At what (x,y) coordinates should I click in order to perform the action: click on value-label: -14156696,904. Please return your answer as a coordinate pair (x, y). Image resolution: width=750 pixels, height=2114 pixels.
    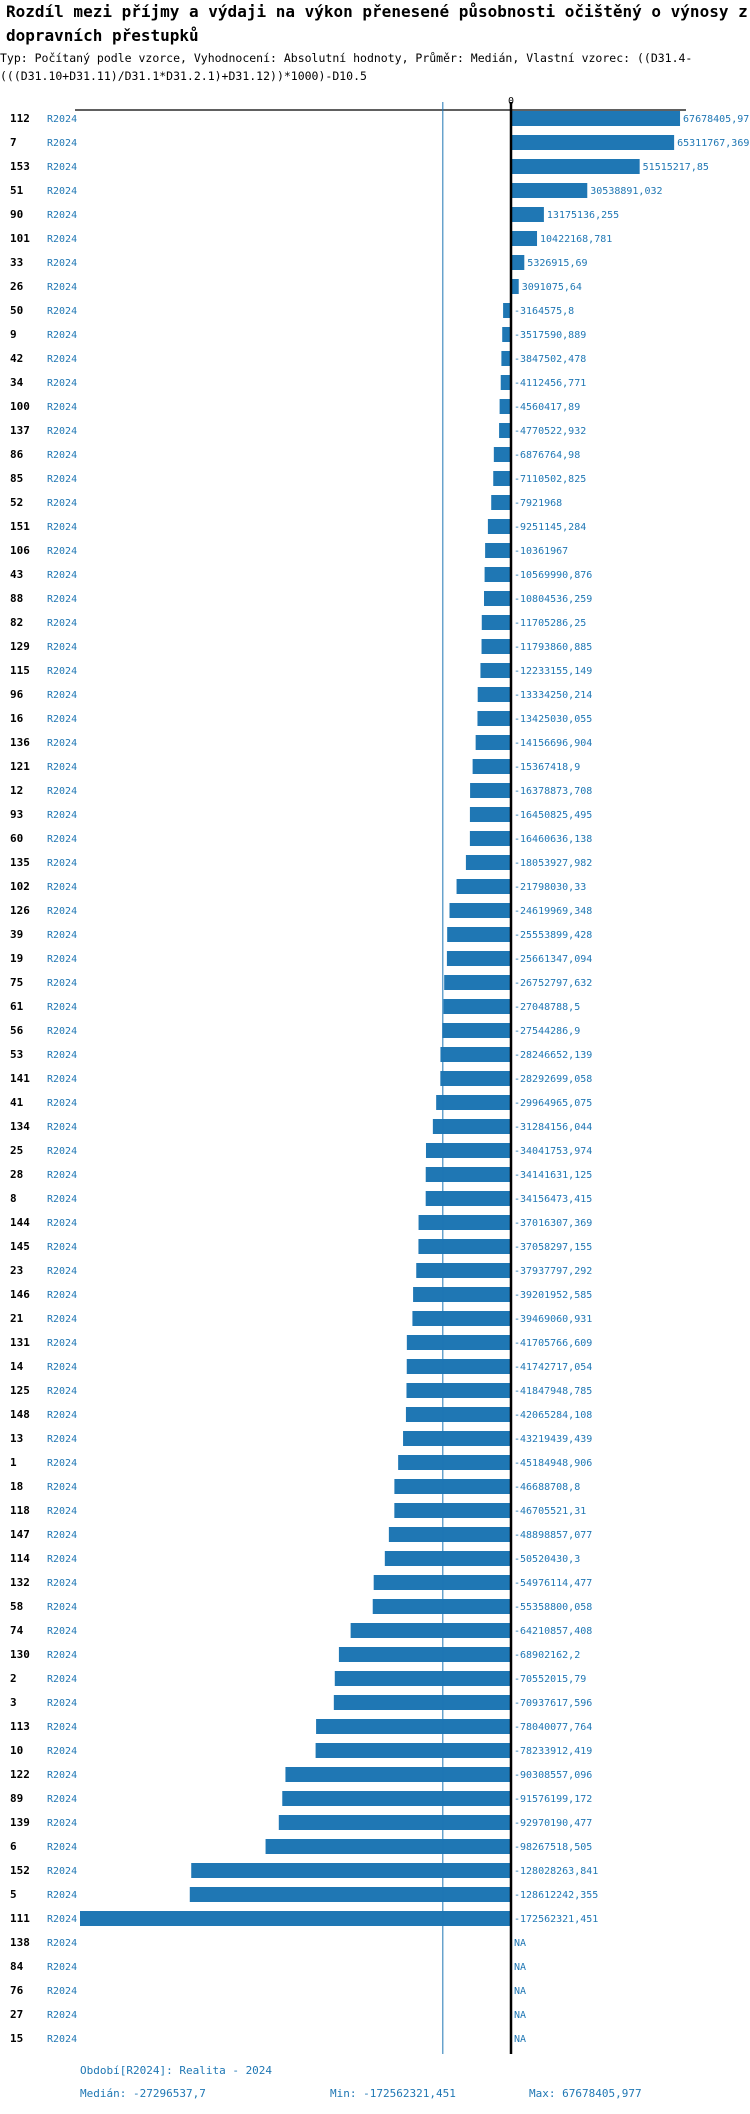
    Looking at the image, I should click on (553, 743).